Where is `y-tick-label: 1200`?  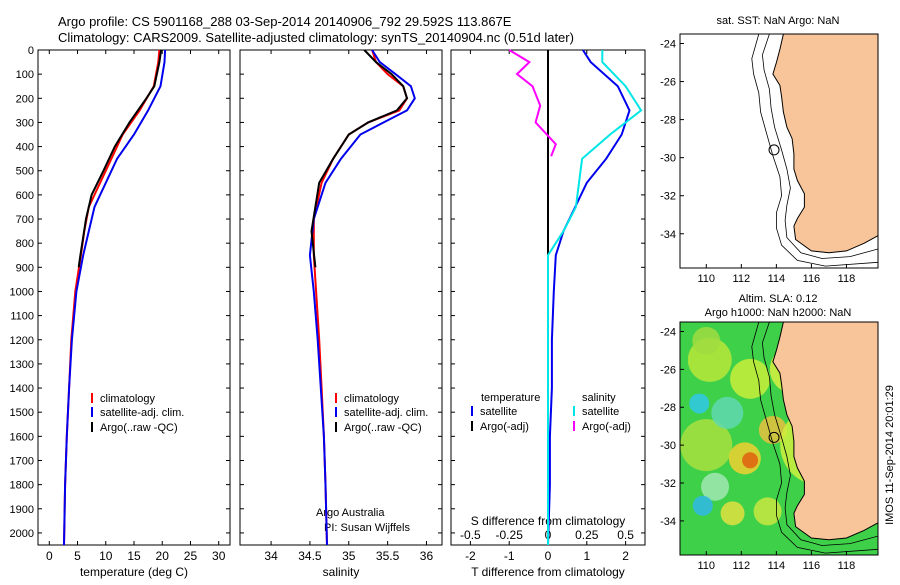
y-tick-label: 1200 is located at coordinates (22, 341).